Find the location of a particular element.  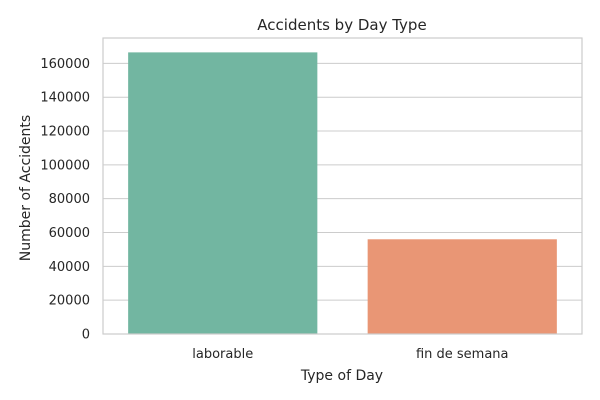

y-tick-label: 160000 is located at coordinates (65, 64).